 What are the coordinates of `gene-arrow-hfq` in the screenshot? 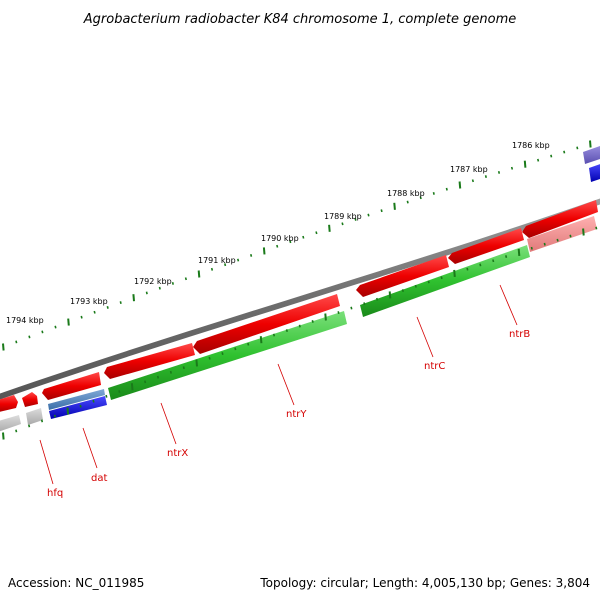 It's located at (30, 399).